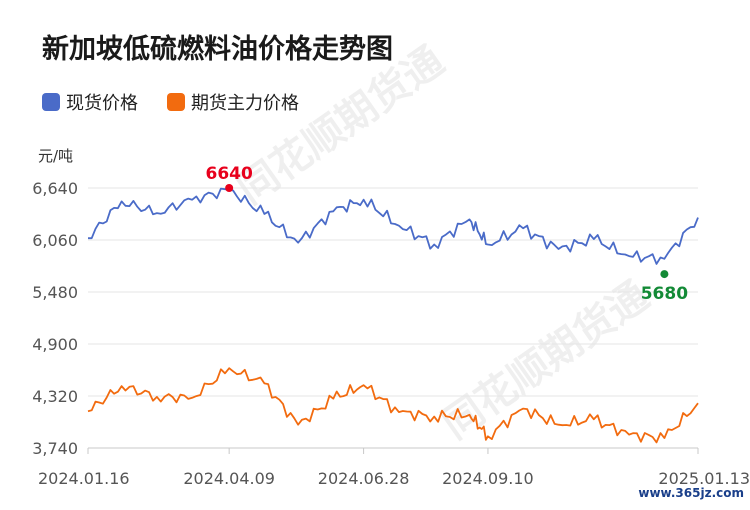 This screenshot has width=750, height=510. I want to click on legend-item-spot: 现货价格, so click(90, 103).